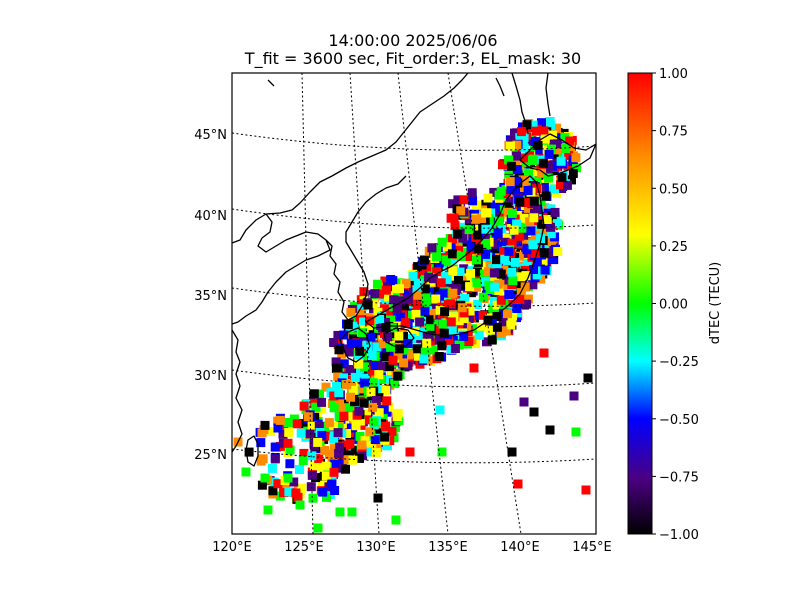  What do you see at coordinates (252, 451) in the screenshot?
I see `coast-taiwan` at bounding box center [252, 451].